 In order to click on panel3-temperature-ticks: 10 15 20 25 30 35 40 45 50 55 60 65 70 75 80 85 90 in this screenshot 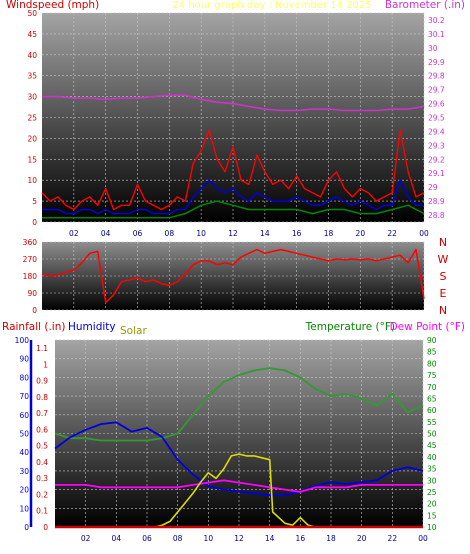, I will do `click(432, 434)`.